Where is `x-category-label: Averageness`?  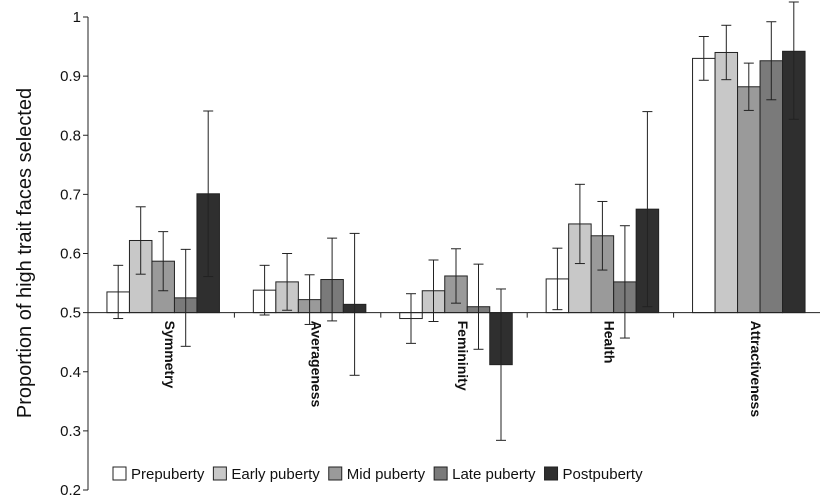 x-category-label: Averageness is located at coordinates (317, 364).